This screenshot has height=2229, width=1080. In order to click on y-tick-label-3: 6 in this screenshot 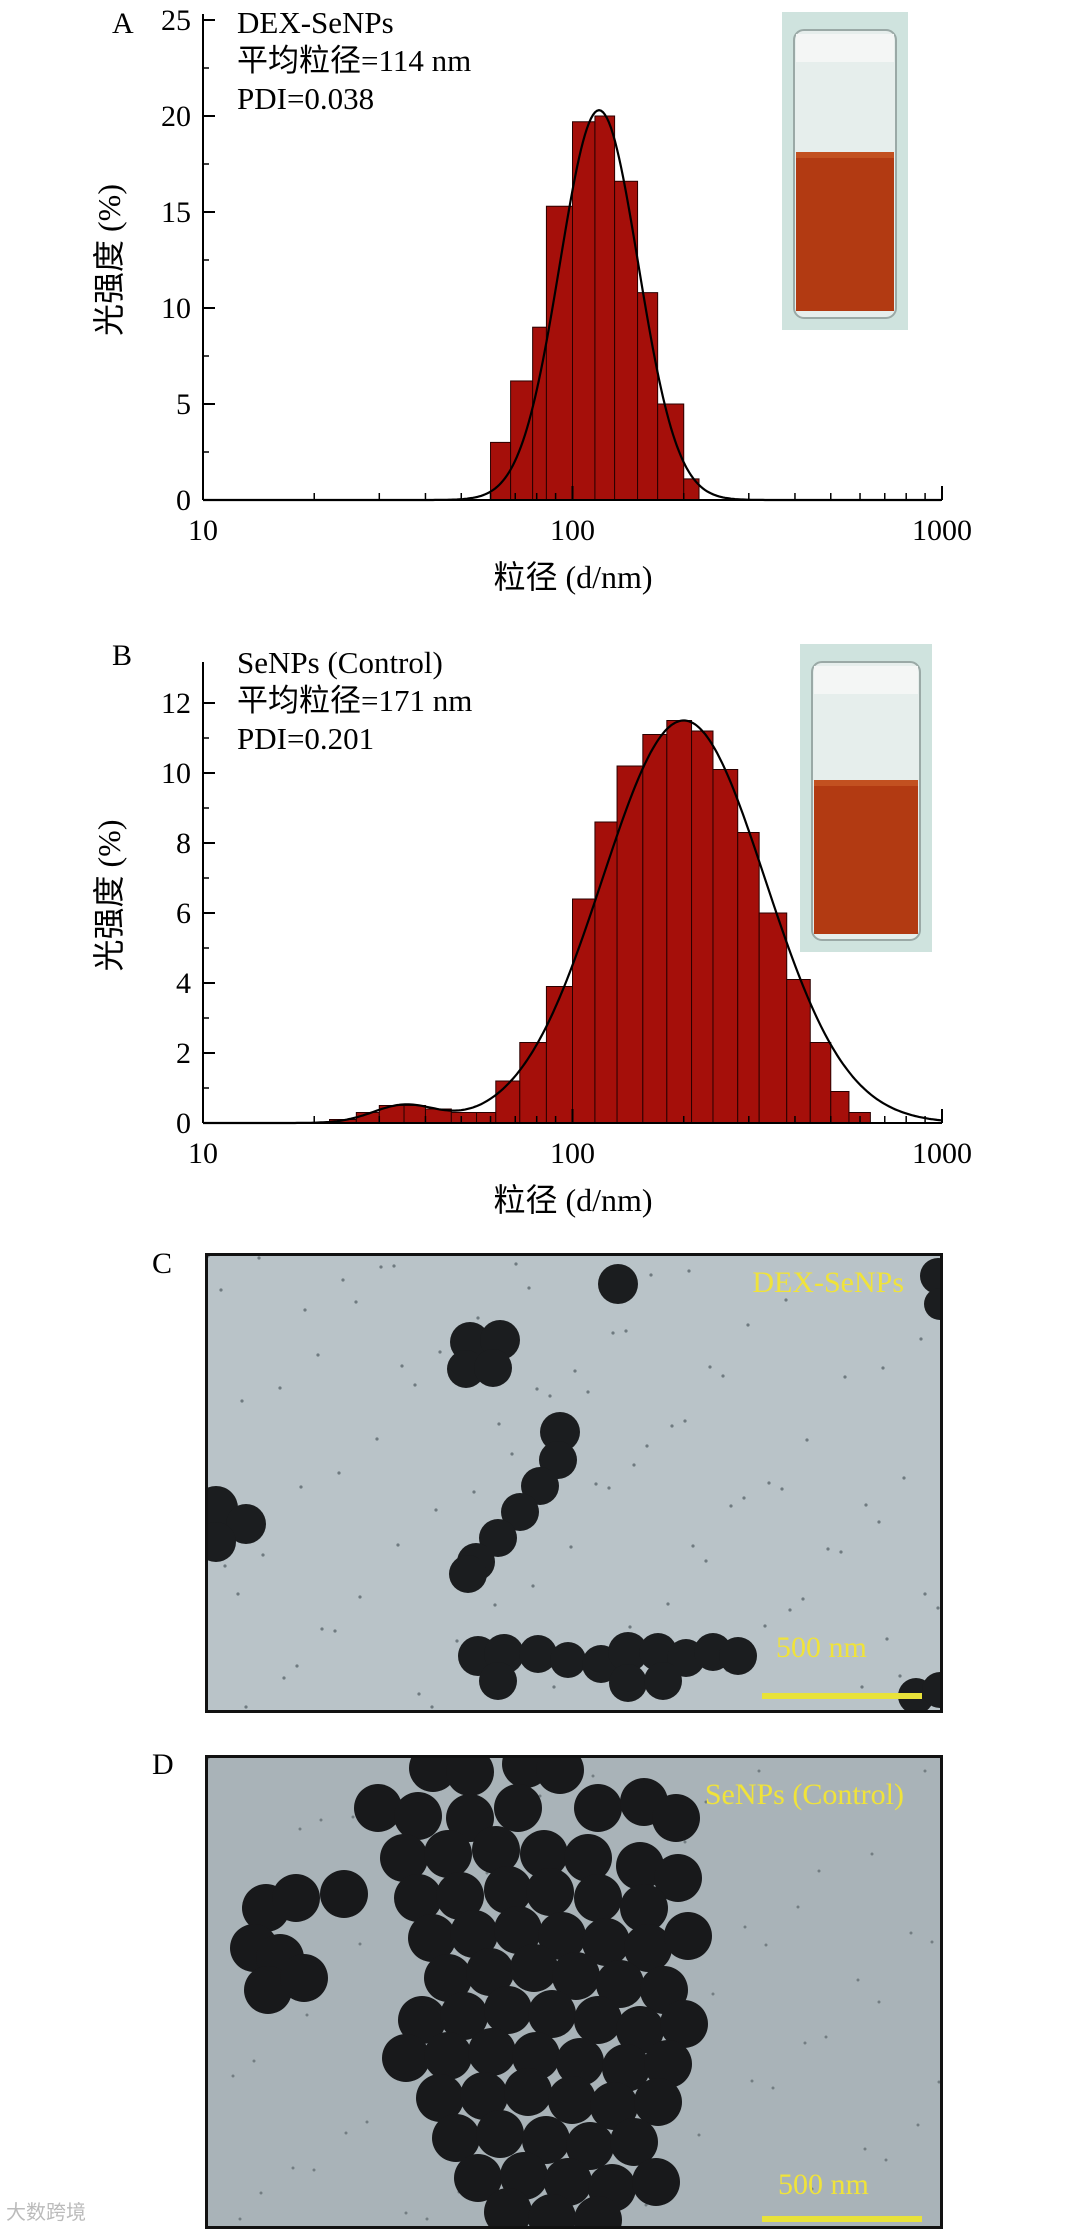, I will do `click(183, 913)`.